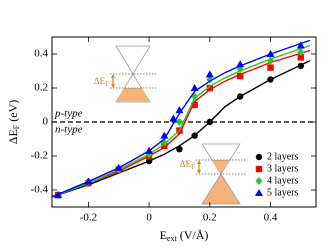  I want to click on x-tick-label: -0.2, so click(88, 218).